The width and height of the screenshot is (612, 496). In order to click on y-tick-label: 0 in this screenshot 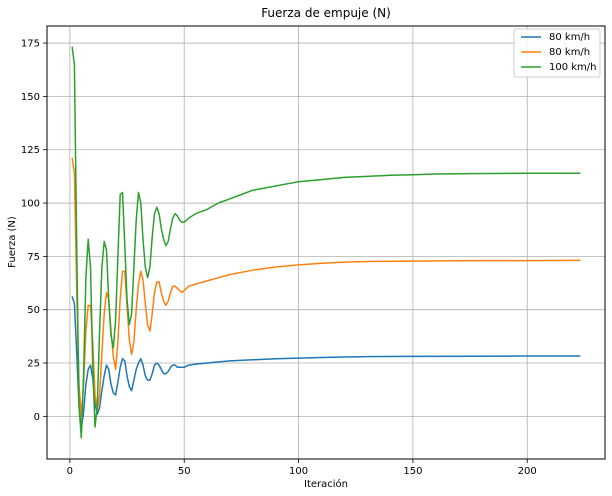, I will do `click(37, 417)`.